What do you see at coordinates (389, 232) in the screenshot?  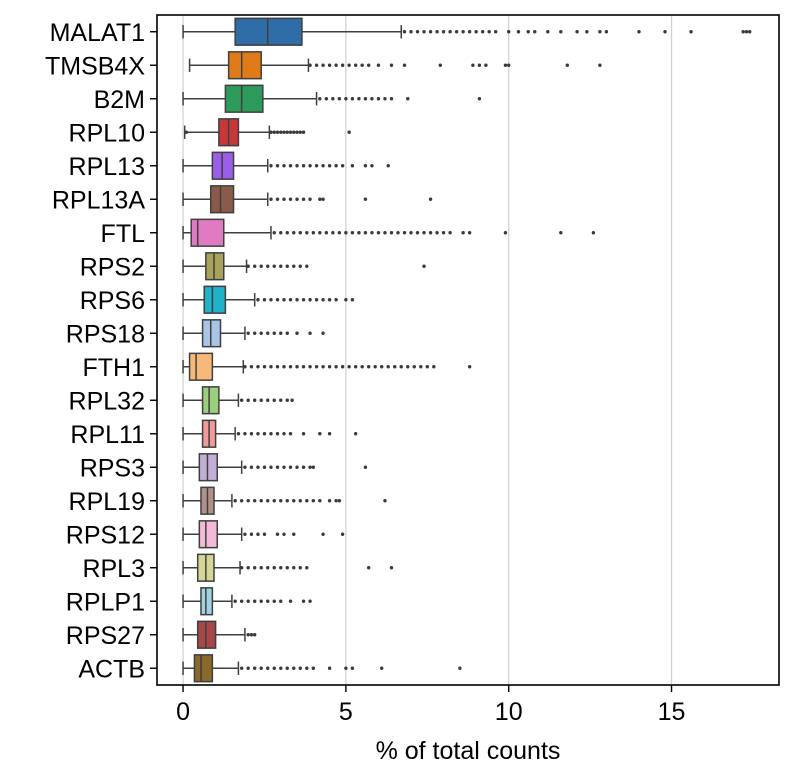 I see `box-ftl` at bounding box center [389, 232].